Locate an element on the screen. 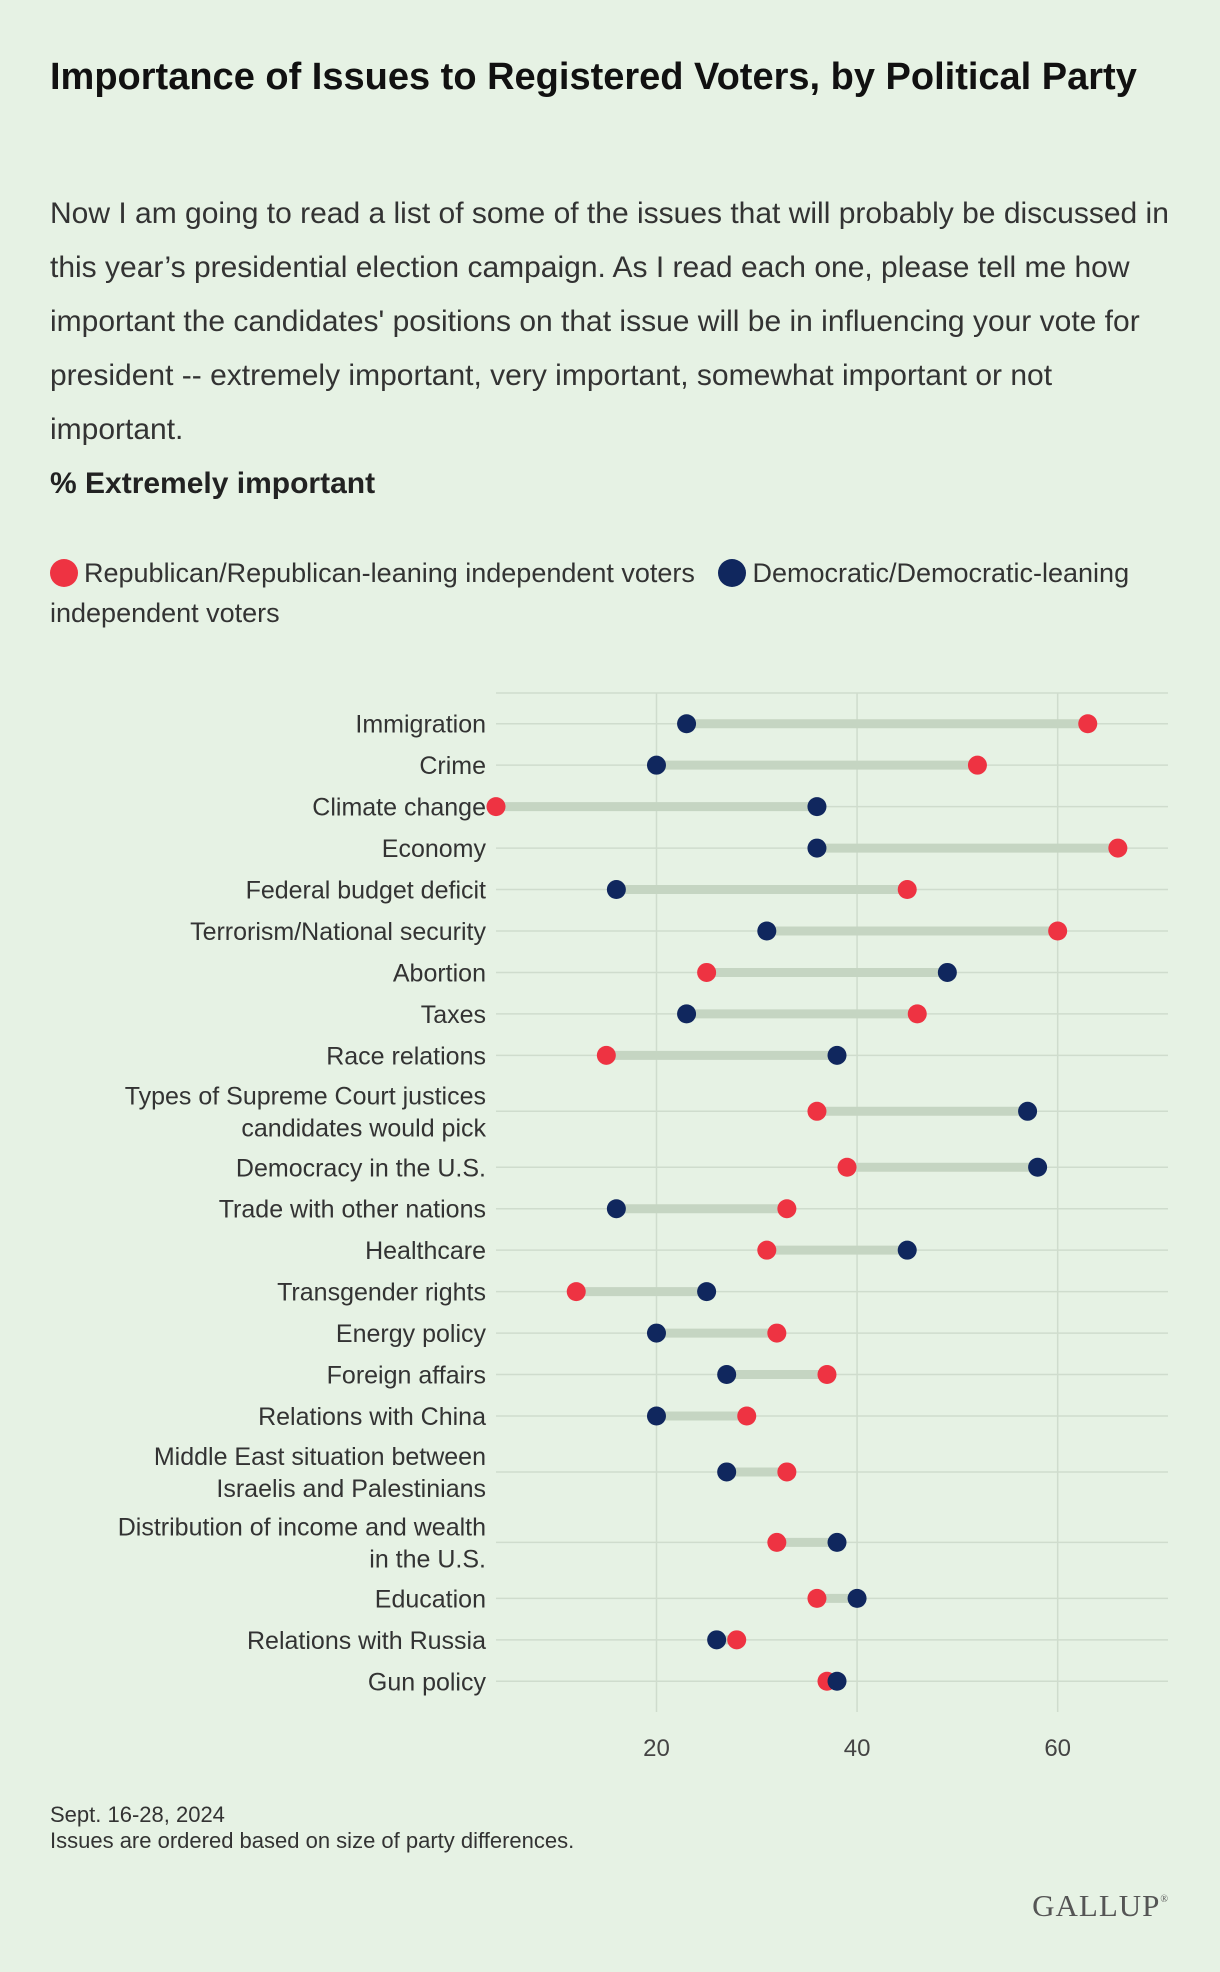  measure-label: % Extremely important is located at coordinates (213, 483).